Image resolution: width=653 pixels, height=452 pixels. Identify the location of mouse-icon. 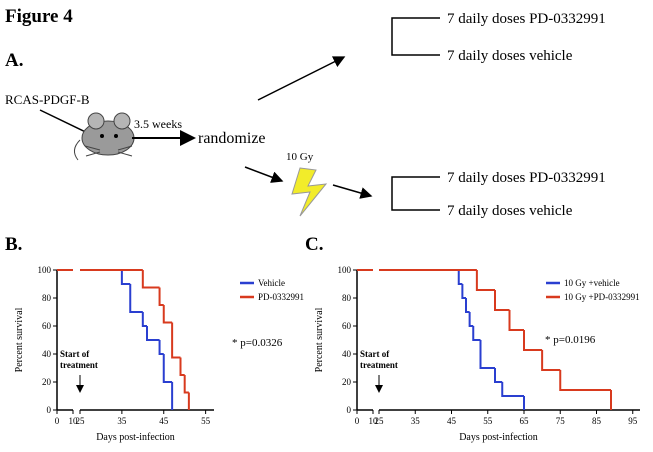
(104, 136).